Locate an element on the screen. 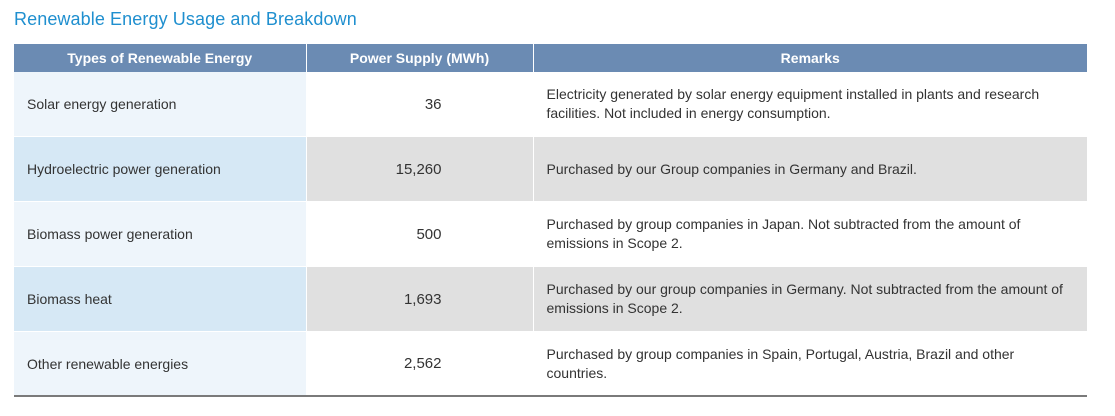 Image resolution: width=1115 pixels, height=416 pixels. energy-type: Other renewable energies is located at coordinates (160, 364).